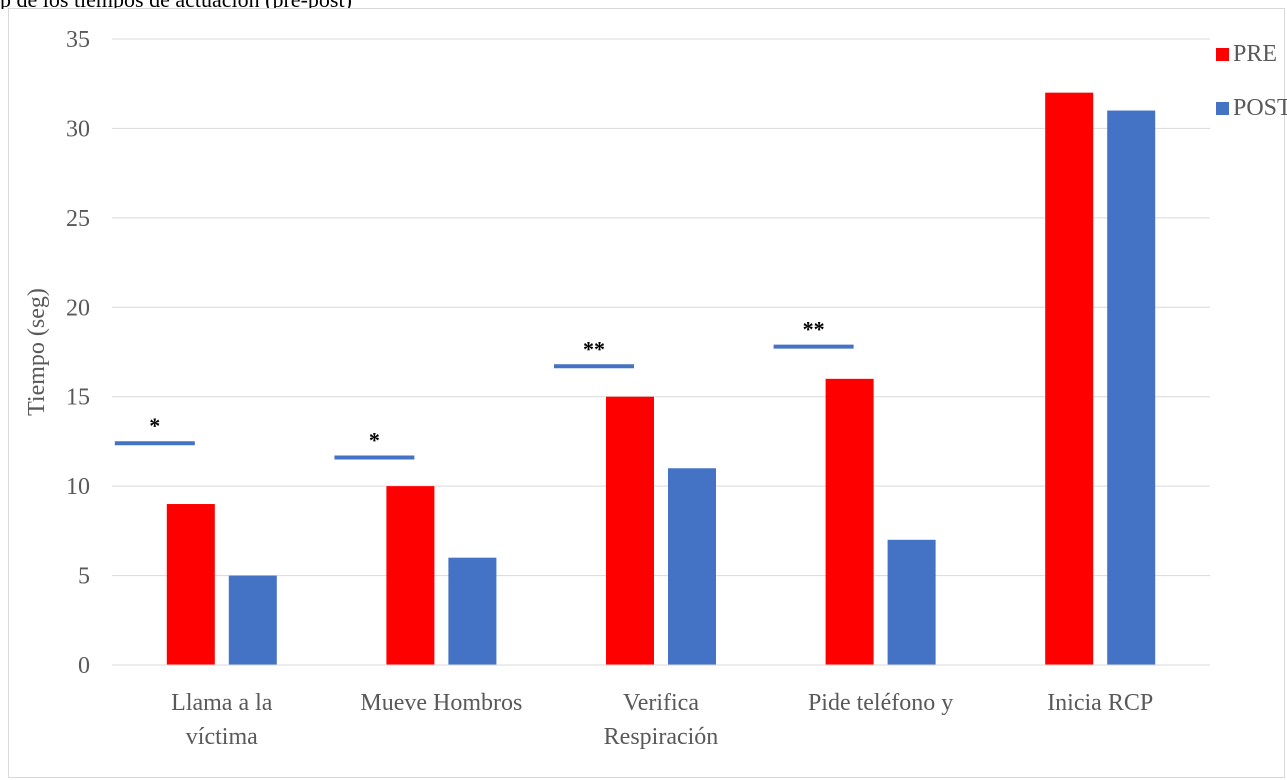 This screenshot has width=1287, height=780. I want to click on x-tick-label: Pide teléfono y, so click(880, 703).